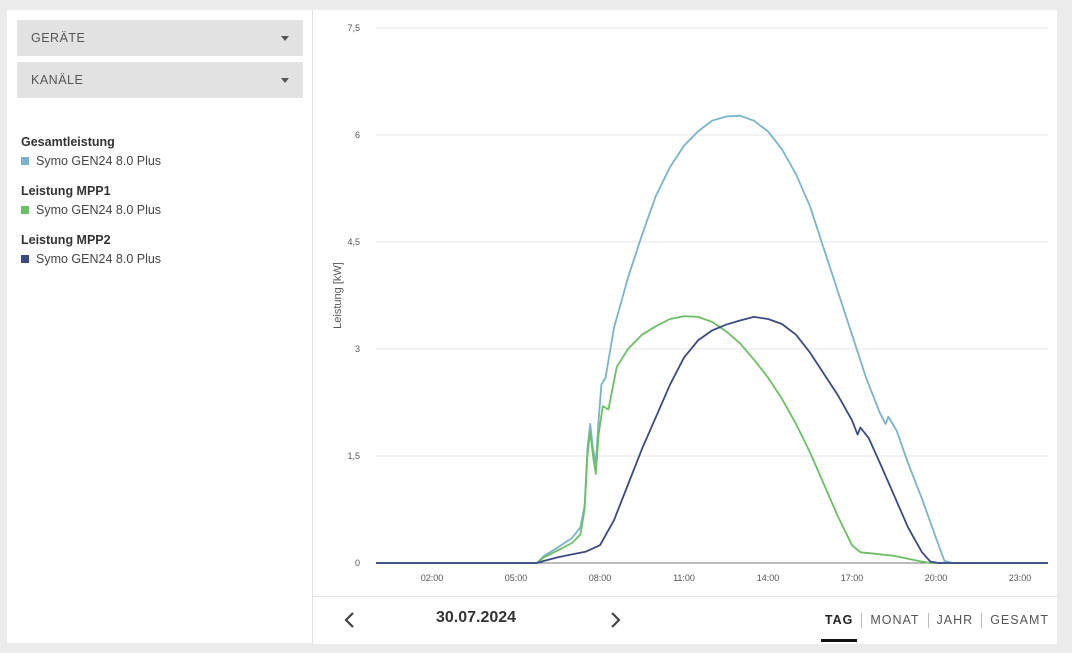 The image size is (1072, 653). What do you see at coordinates (66, 240) in the screenshot?
I see `legend-title: Leistung MPP2` at bounding box center [66, 240].